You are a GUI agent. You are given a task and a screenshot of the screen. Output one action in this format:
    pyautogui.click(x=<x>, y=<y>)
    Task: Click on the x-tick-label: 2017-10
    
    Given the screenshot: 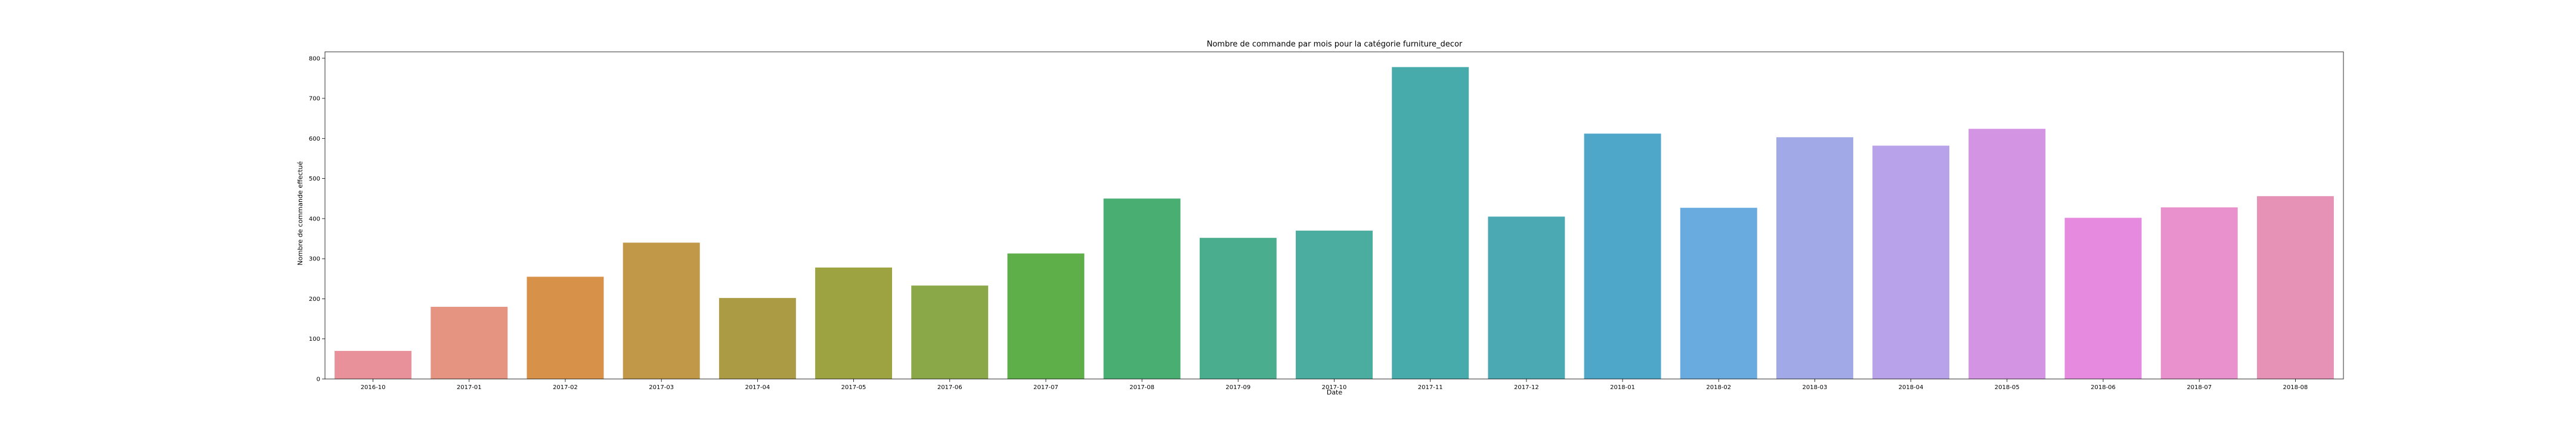 What is the action you would take?
    pyautogui.click(x=1334, y=387)
    